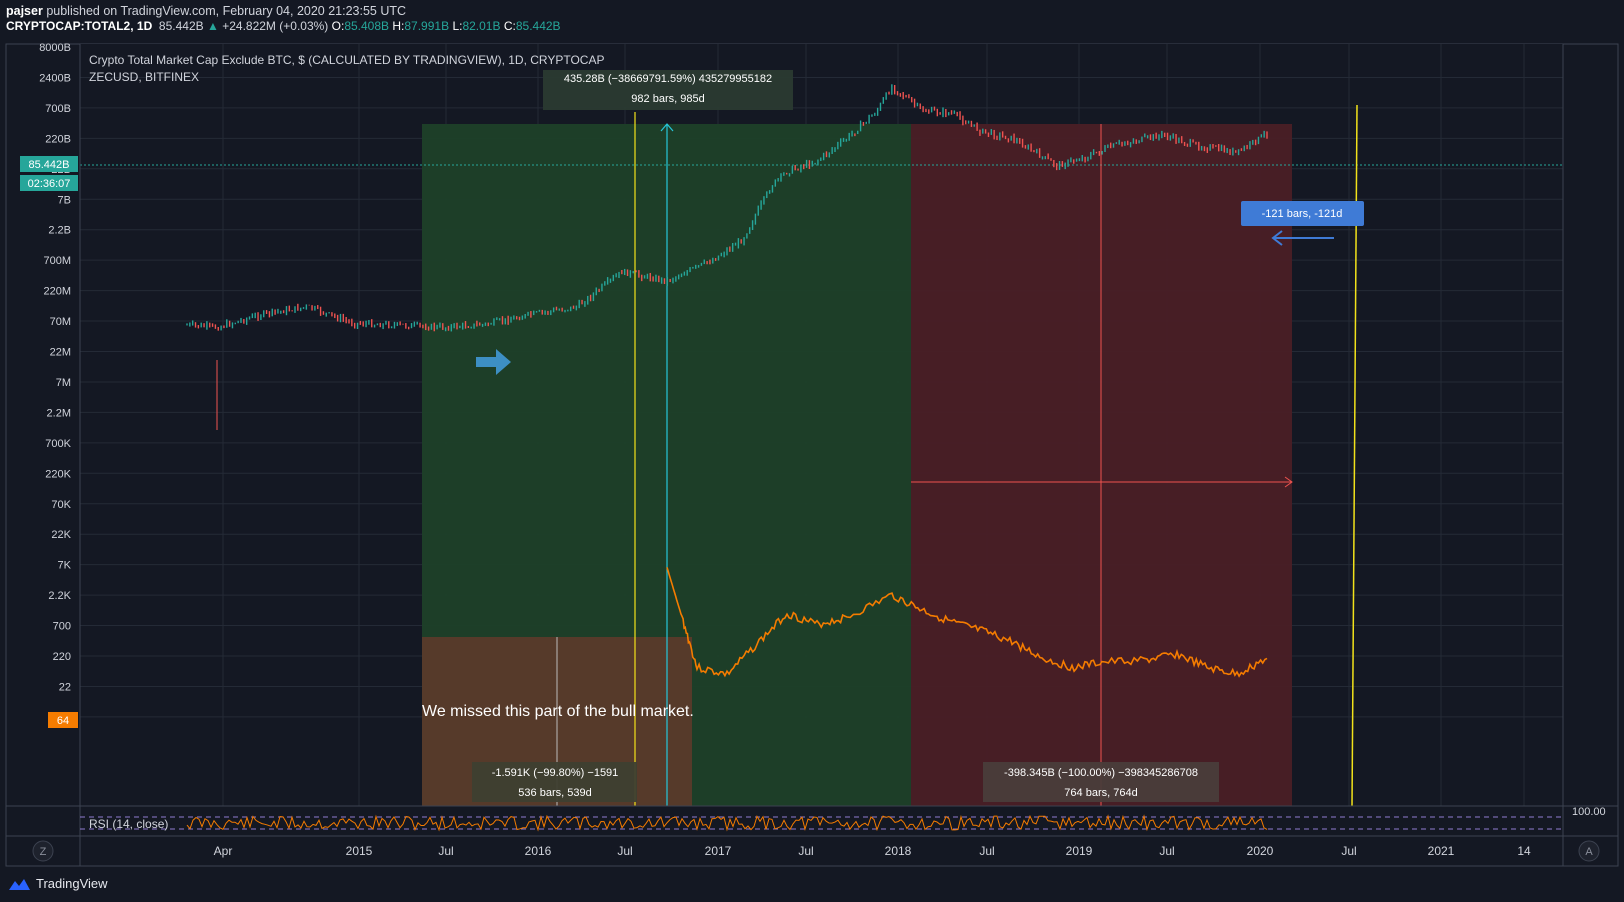 This screenshot has width=1624, height=902. Describe the element at coordinates (1441, 851) in the screenshot. I see `time-tick-label: 2021` at that location.